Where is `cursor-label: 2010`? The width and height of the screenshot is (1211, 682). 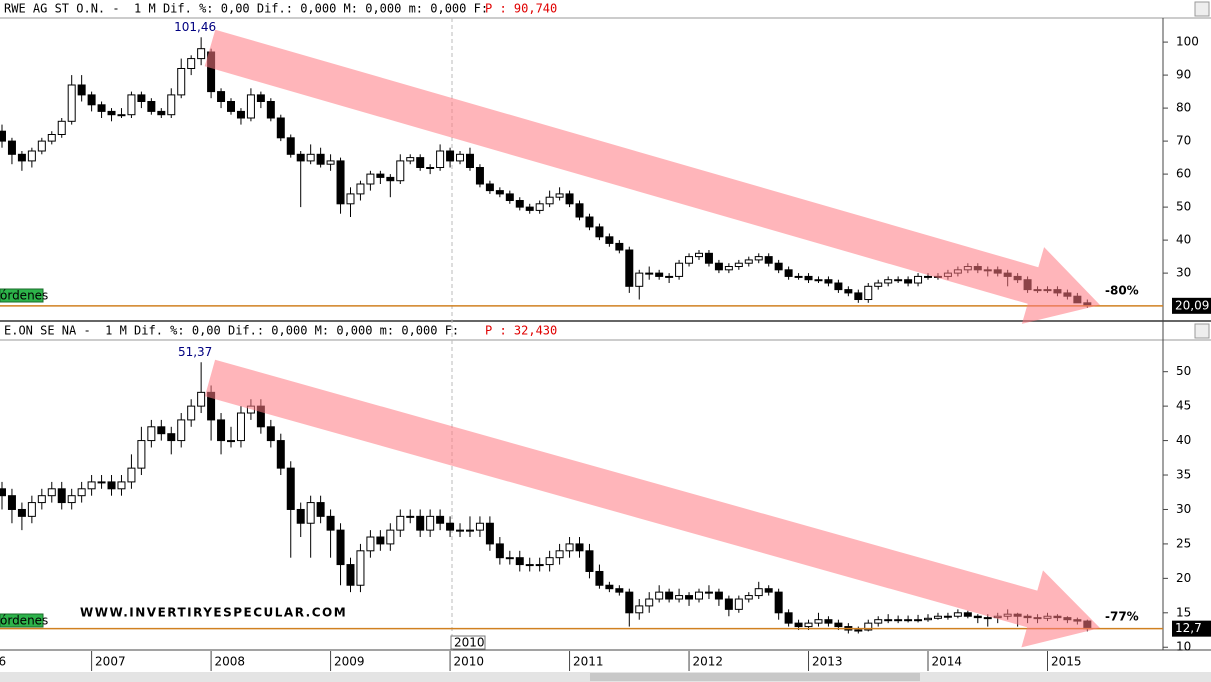 cursor-label: 2010 is located at coordinates (469, 643).